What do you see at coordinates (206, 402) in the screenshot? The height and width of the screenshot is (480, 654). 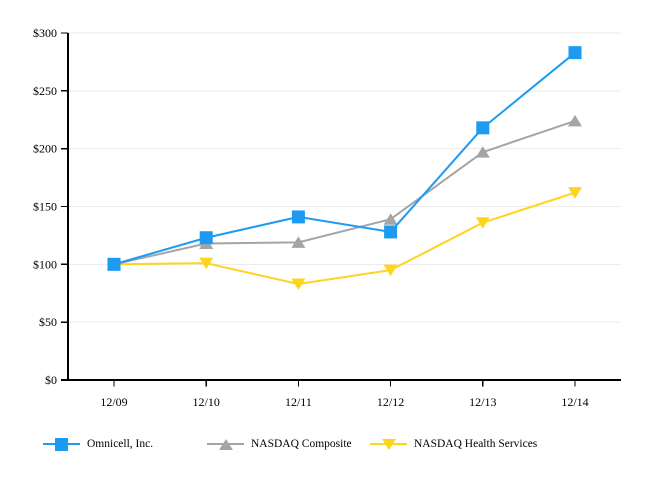 I see `x-axis-label: 12/10` at bounding box center [206, 402].